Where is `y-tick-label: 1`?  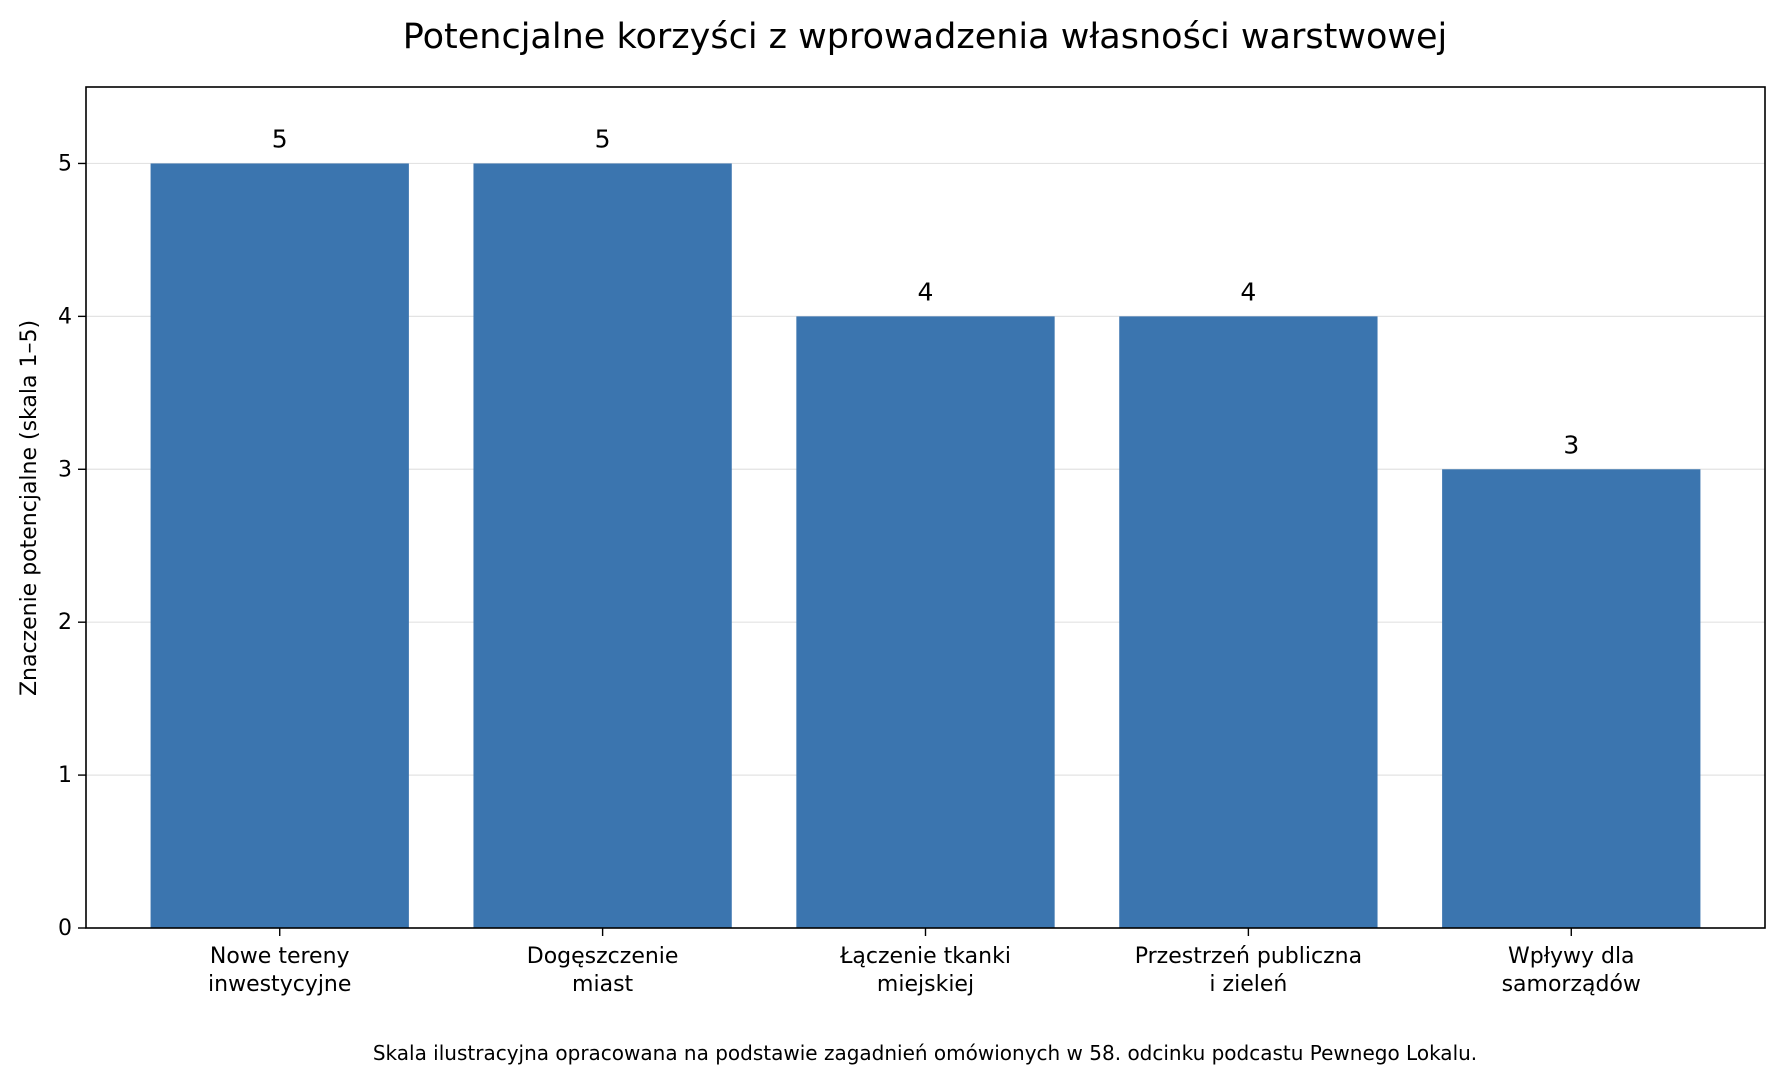 y-tick-label: 1 is located at coordinates (65, 775).